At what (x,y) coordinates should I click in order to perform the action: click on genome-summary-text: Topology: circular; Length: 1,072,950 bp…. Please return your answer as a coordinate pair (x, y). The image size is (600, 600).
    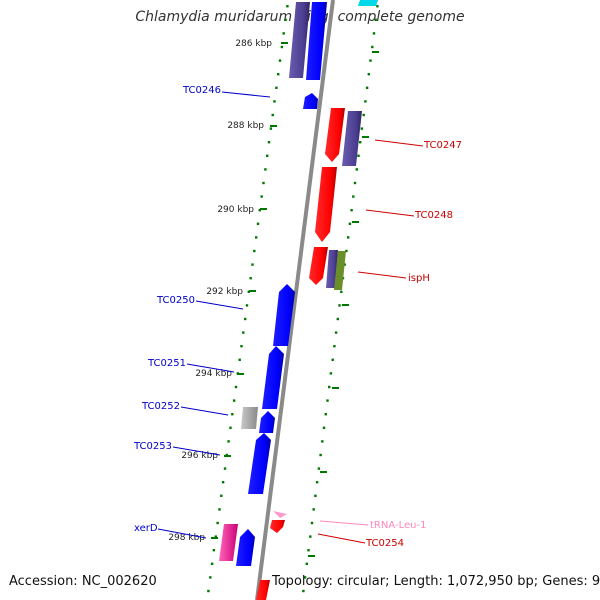
    Looking at the image, I should click on (436, 581).